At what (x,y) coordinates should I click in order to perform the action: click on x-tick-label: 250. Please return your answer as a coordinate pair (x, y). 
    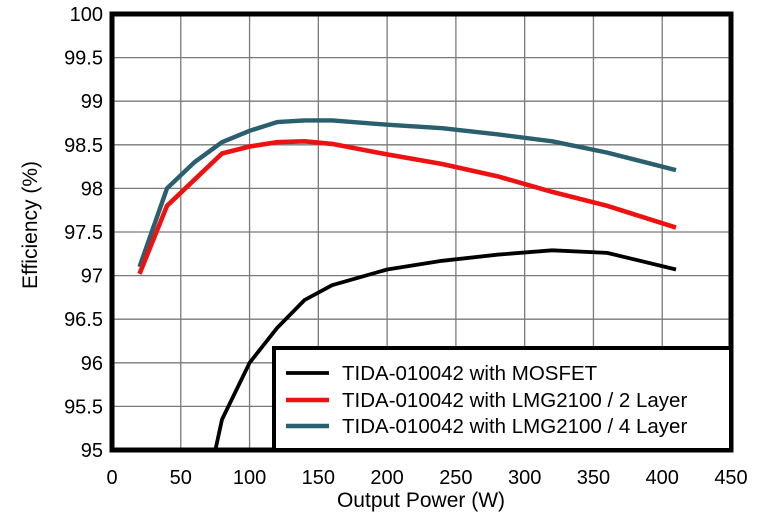
    Looking at the image, I should click on (455, 478).